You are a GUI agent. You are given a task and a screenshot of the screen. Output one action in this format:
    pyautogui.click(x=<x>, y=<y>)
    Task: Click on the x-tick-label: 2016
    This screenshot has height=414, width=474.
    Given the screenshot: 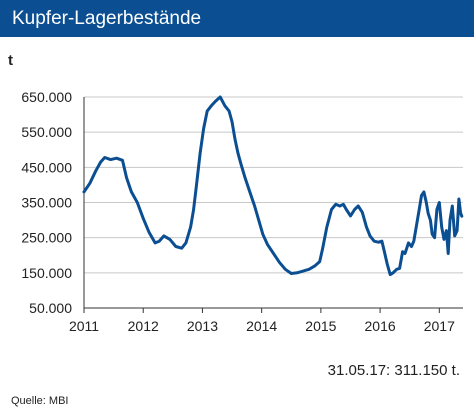 What is the action you would take?
    pyautogui.click(x=380, y=326)
    